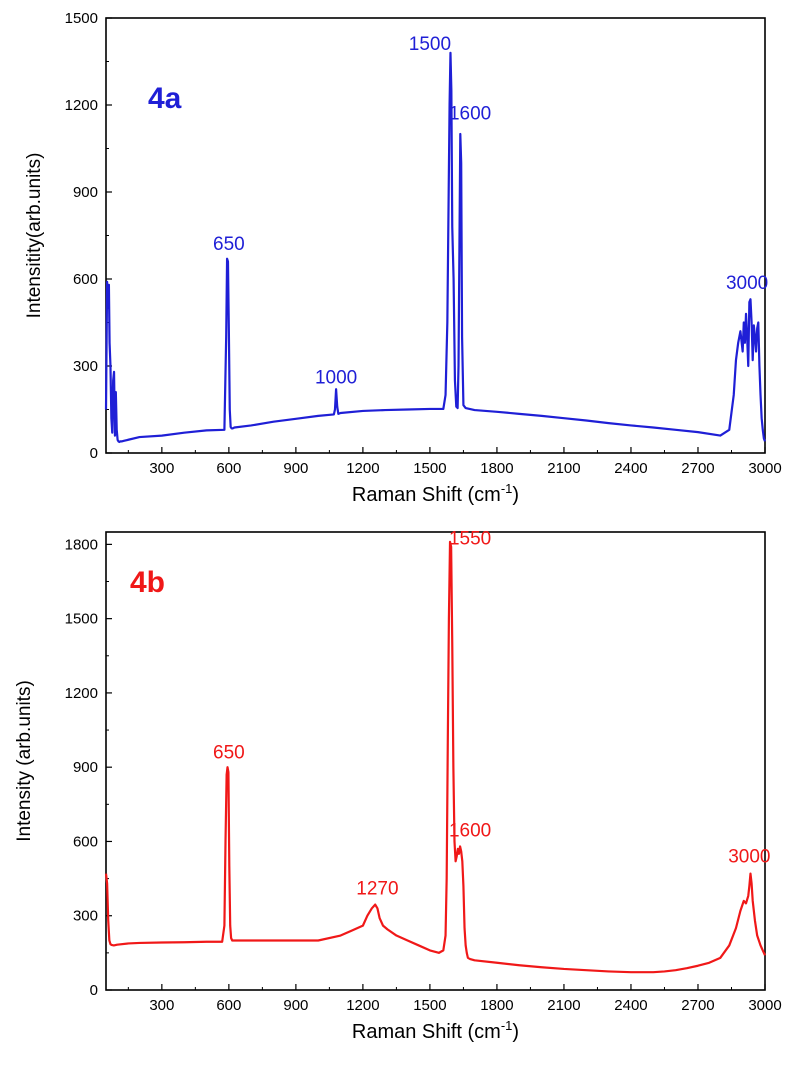  I want to click on peak-label: 1500, so click(430, 44).